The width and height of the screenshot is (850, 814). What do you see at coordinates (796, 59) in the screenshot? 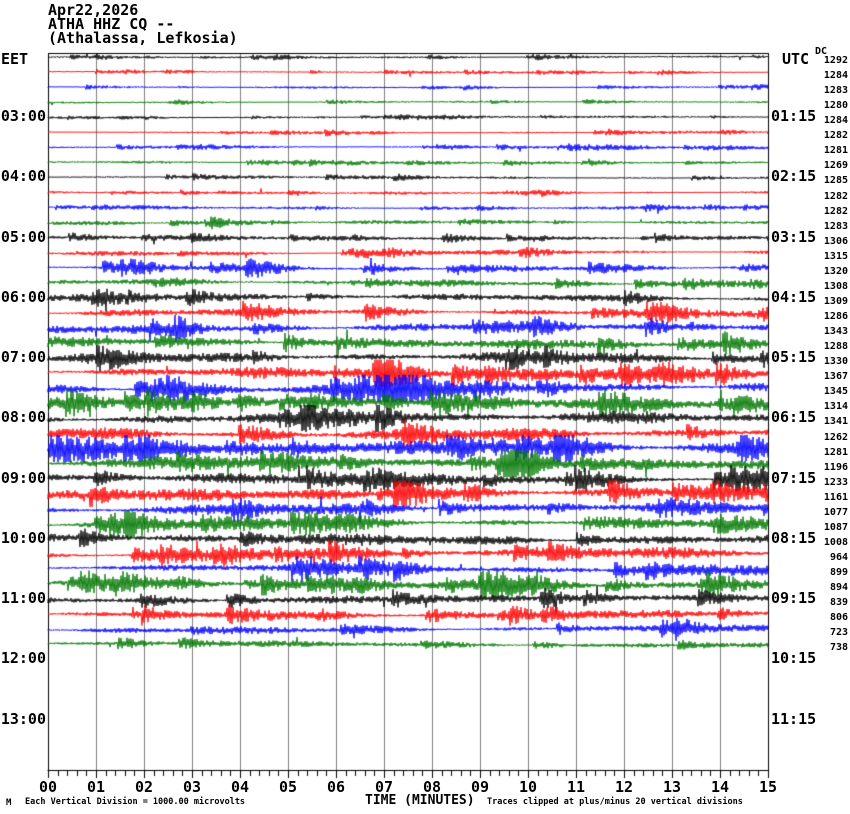
I see `right-timezone-label: UTC` at bounding box center [796, 59].